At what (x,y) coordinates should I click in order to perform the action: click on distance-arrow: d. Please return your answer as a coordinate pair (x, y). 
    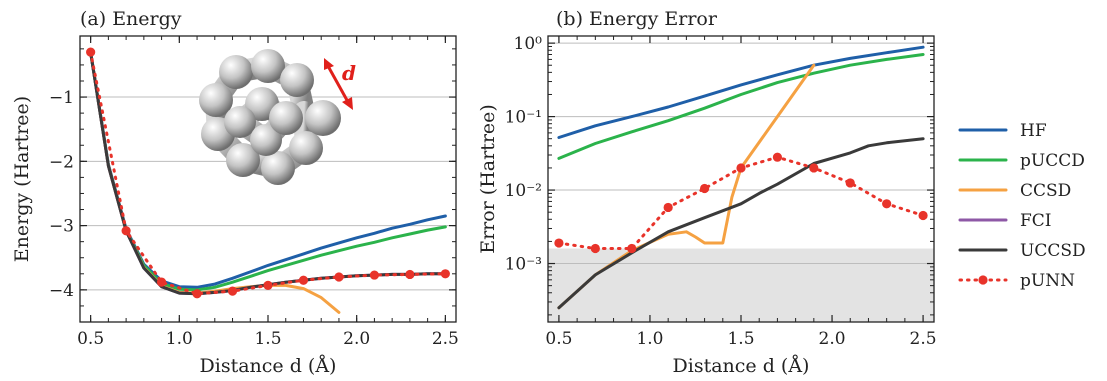
    Looking at the image, I should click on (340, 84).